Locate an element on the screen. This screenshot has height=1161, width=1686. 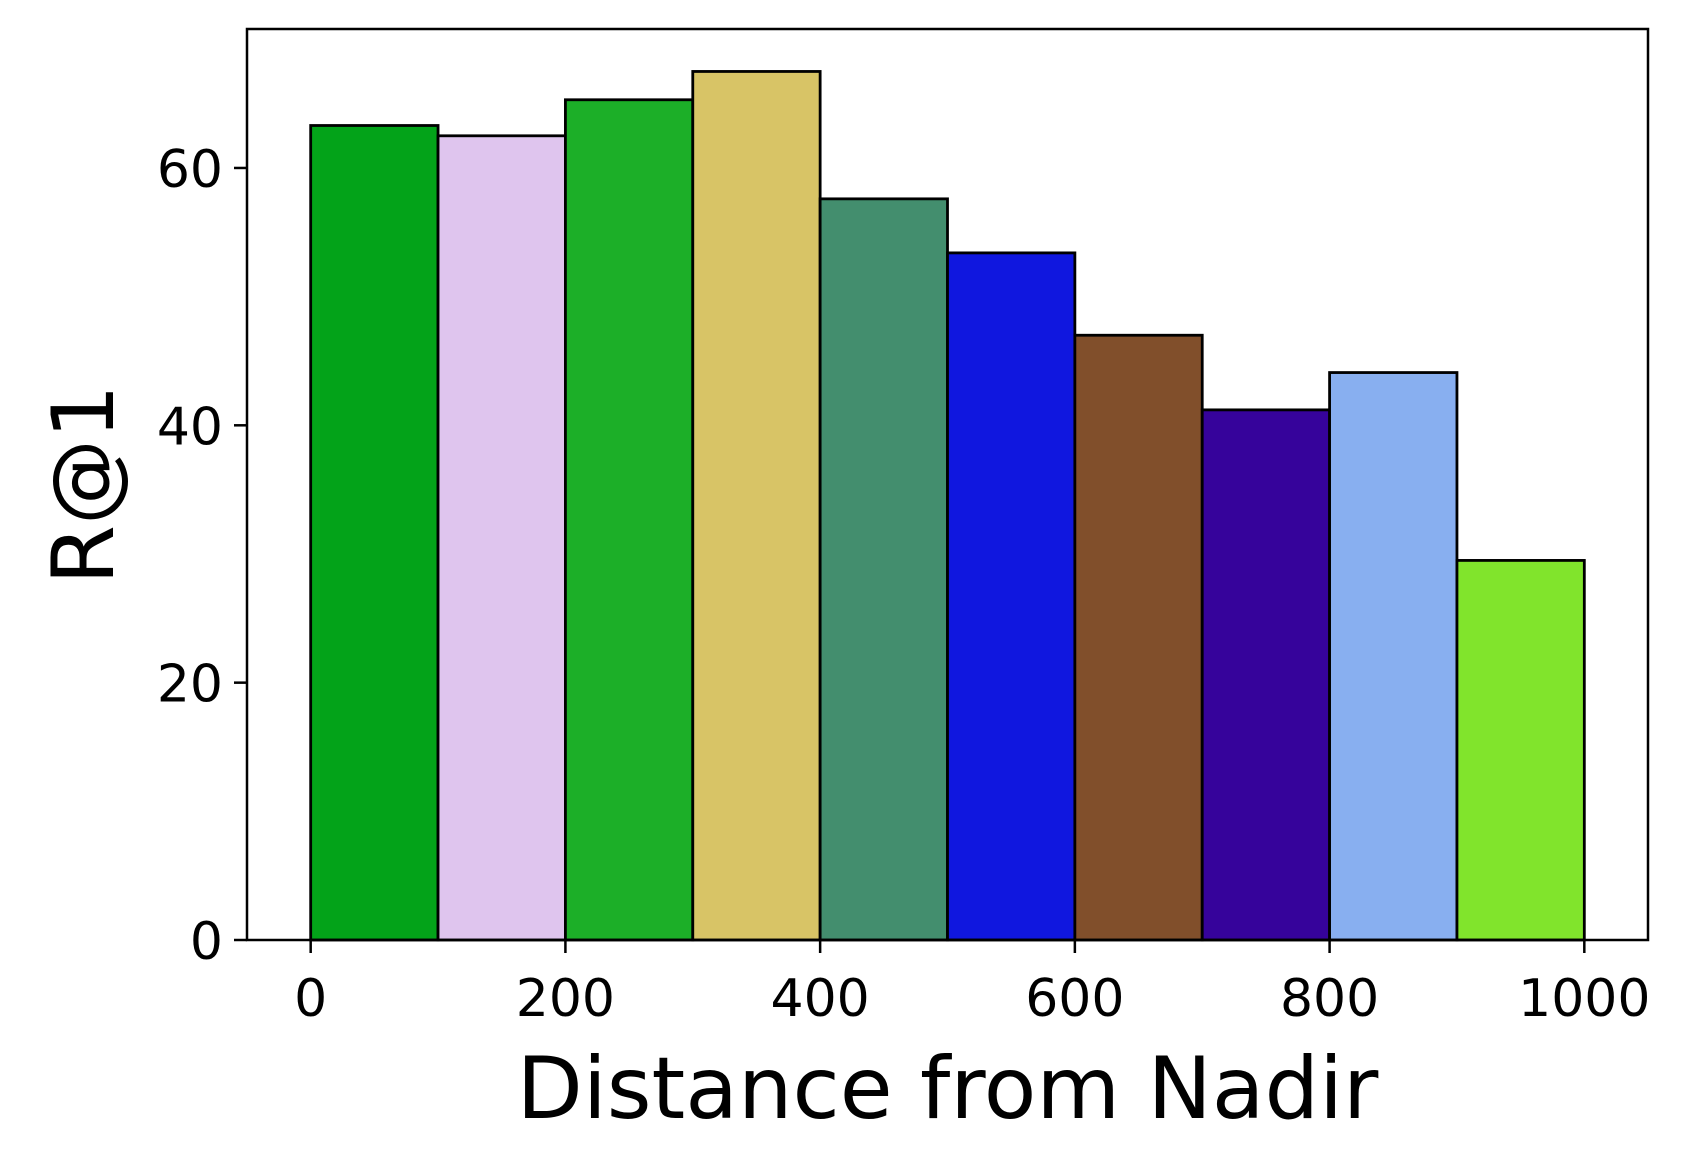
y-axis-label: R@1 is located at coordinates (84, 484).